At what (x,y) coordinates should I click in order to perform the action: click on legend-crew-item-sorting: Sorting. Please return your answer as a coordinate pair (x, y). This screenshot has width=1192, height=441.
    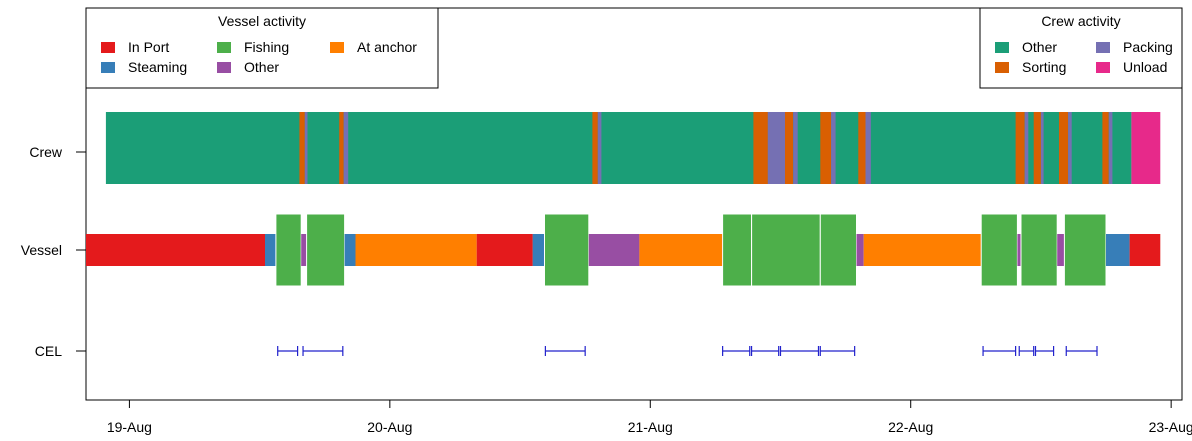
    Looking at the image, I should click on (1030, 67).